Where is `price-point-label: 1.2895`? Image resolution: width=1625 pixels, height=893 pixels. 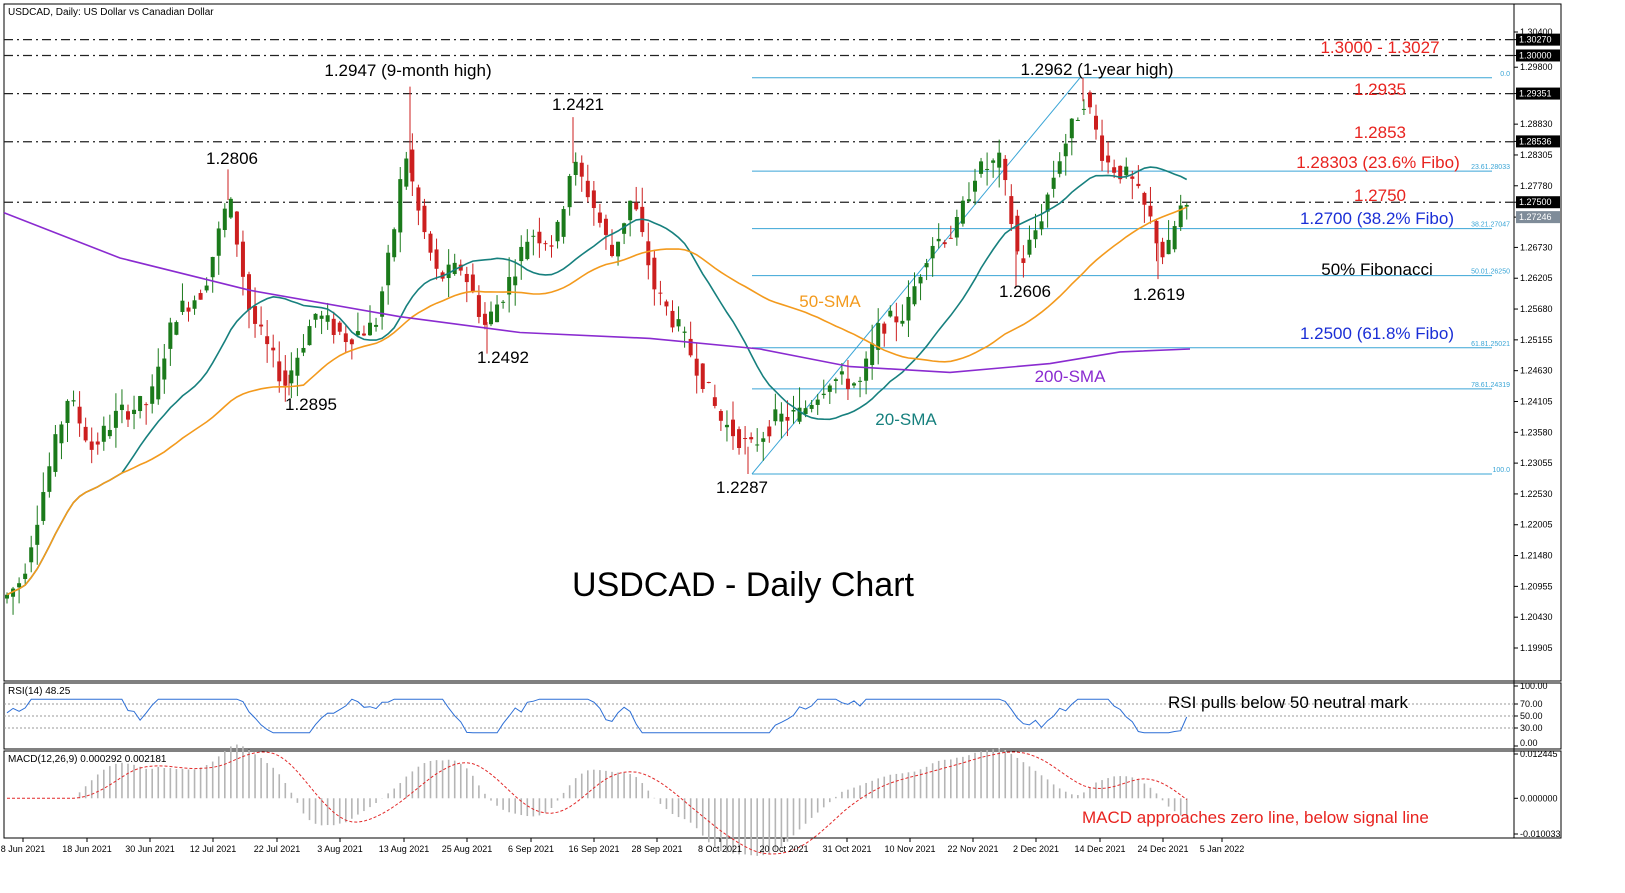 price-point-label: 1.2895 is located at coordinates (311, 404).